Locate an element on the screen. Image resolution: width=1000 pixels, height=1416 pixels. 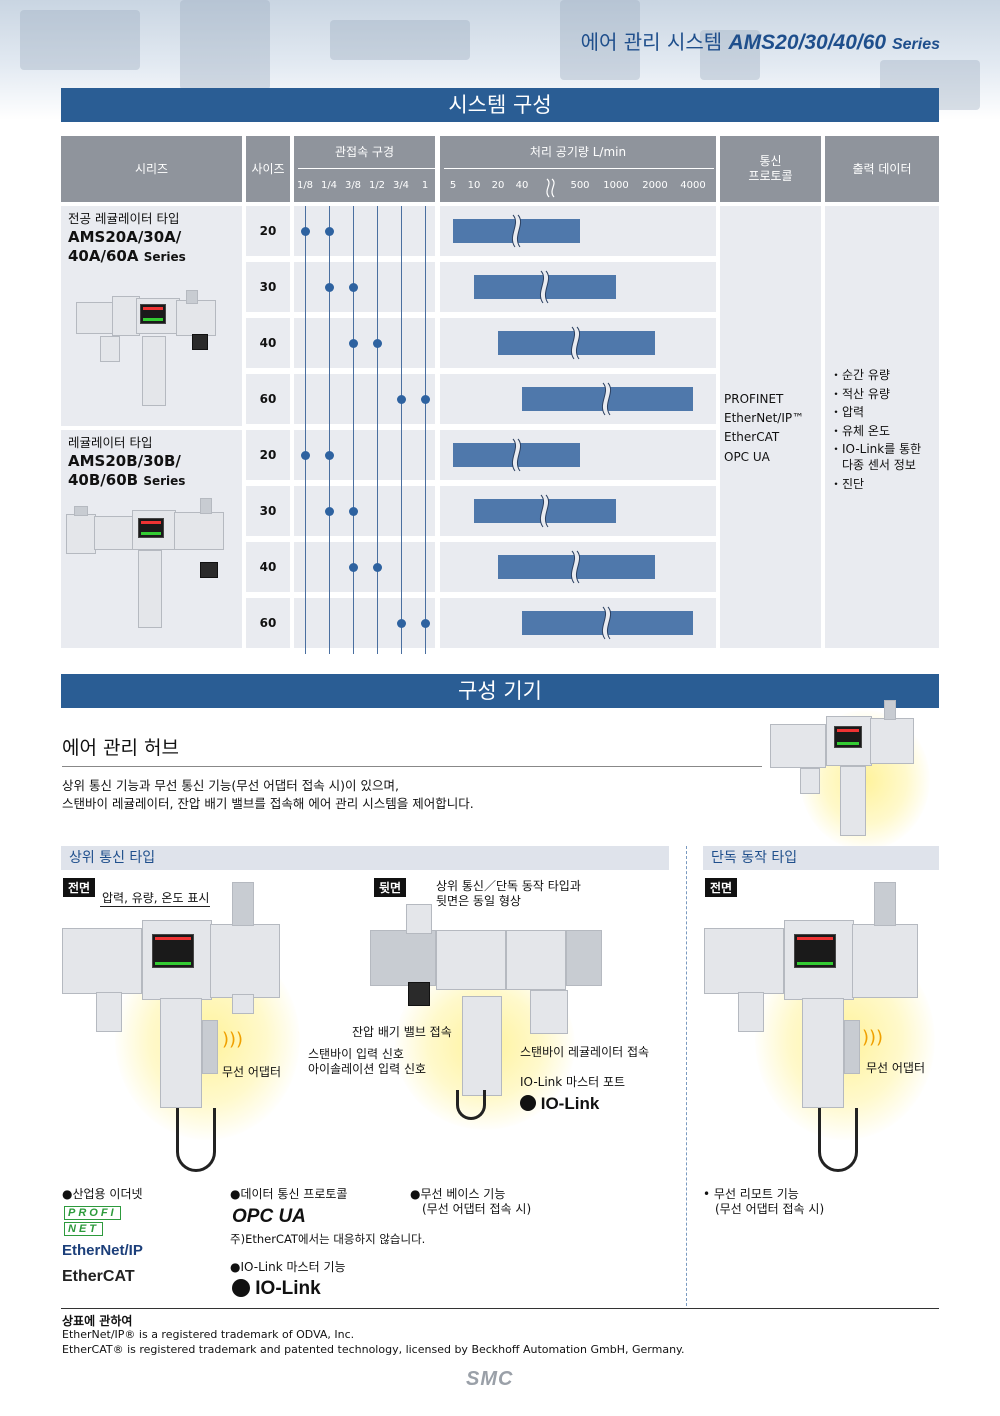
size-value: 30 is located at coordinates (268, 511).